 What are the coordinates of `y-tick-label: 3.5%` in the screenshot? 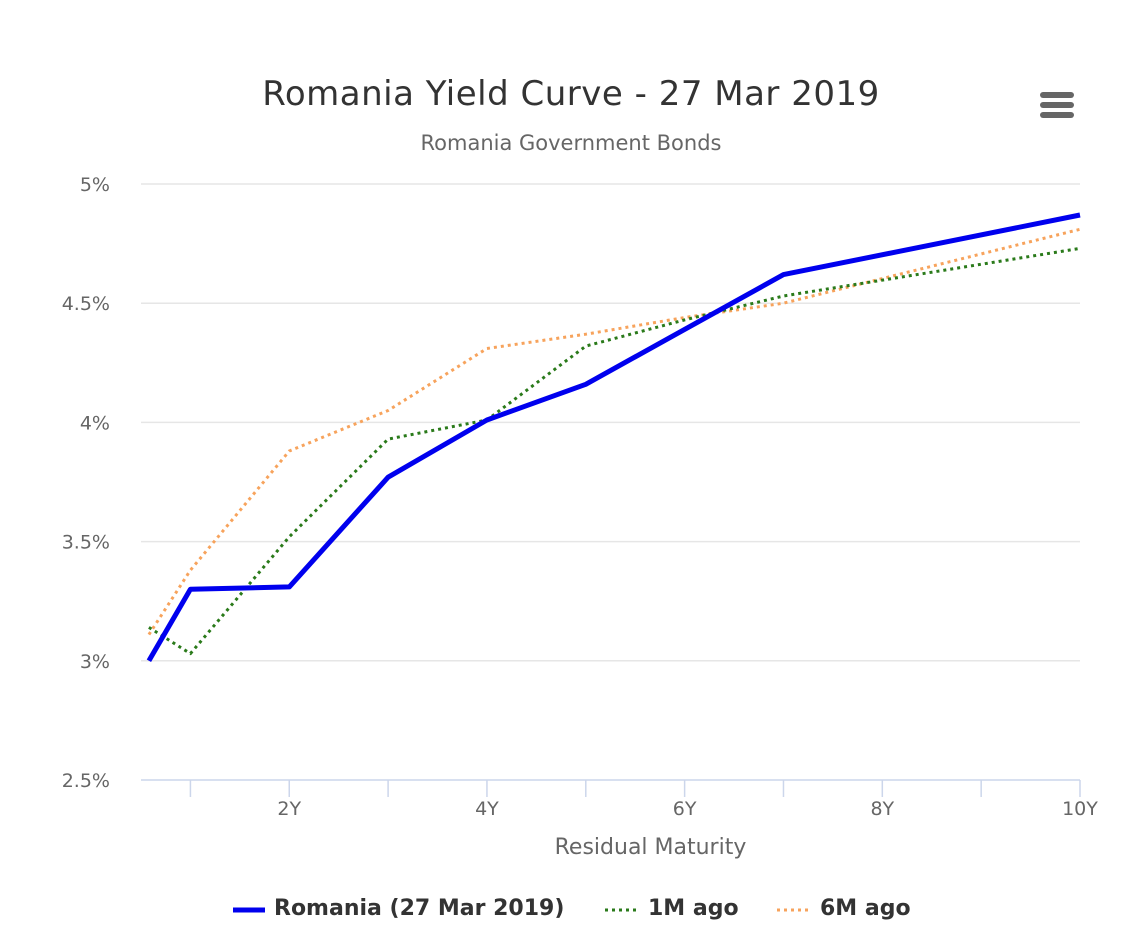 It's located at (86, 543).